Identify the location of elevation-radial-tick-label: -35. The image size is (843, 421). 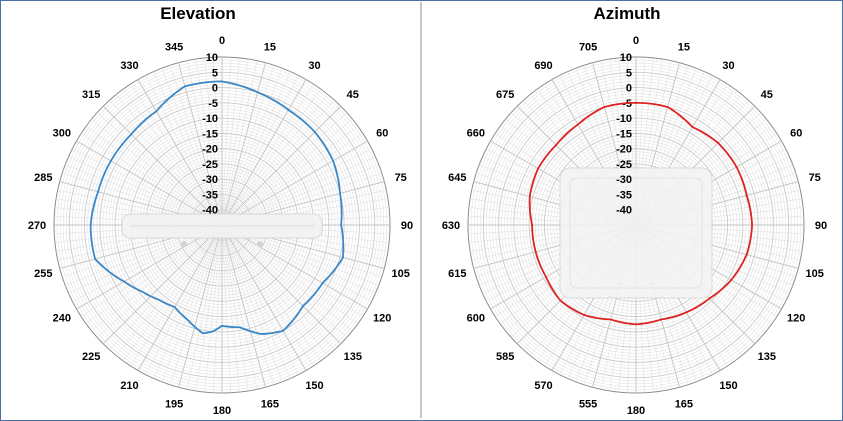
(210, 195).